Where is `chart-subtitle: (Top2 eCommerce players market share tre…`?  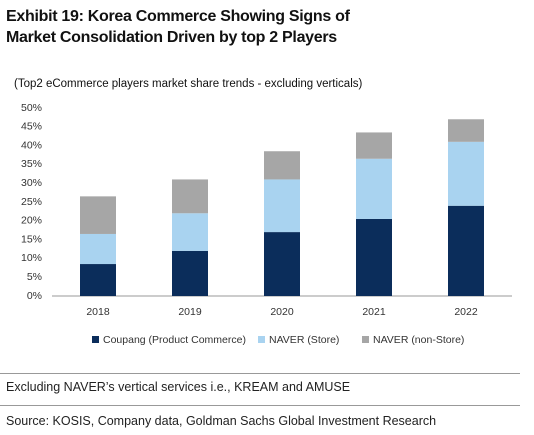 chart-subtitle: (Top2 eCommerce players market share tre… is located at coordinates (188, 84).